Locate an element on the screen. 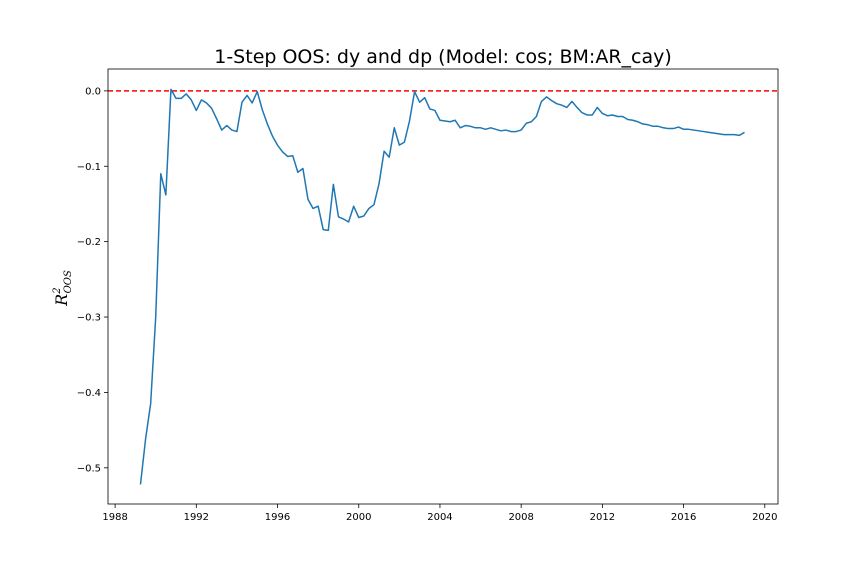  x-tick-label: 2004 is located at coordinates (439, 517).